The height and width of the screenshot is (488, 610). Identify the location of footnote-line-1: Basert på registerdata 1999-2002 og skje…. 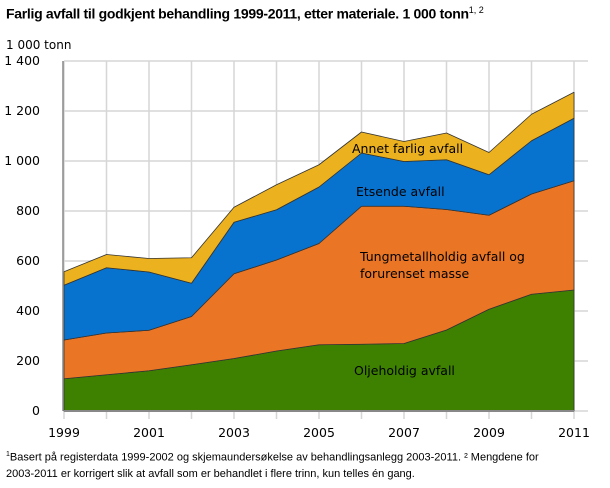
(274, 457).